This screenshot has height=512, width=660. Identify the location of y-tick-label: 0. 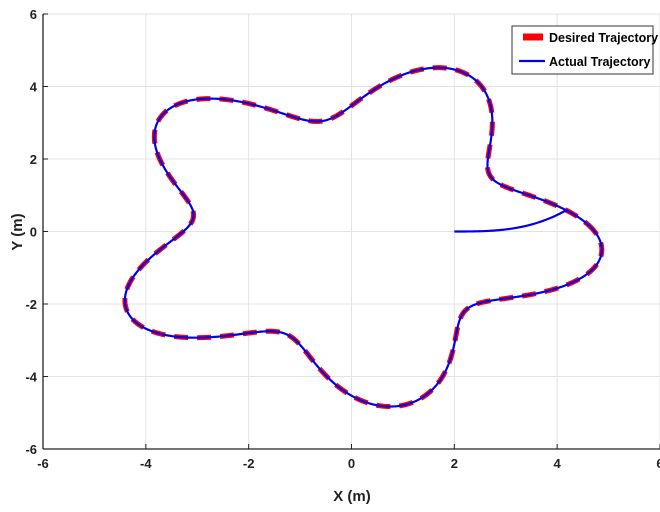
(33, 232).